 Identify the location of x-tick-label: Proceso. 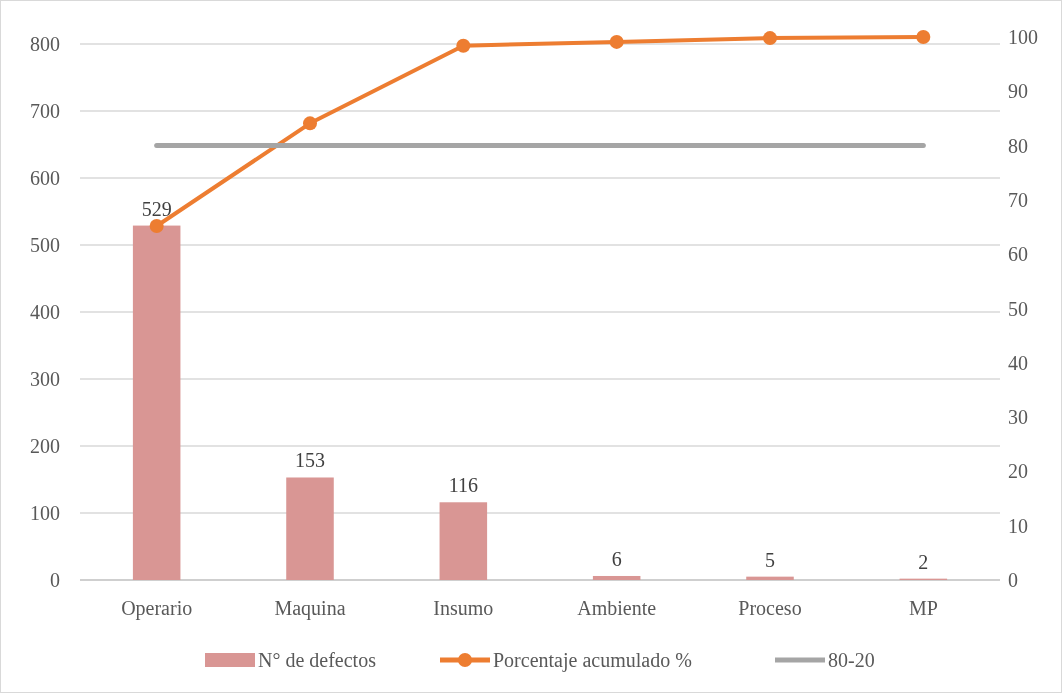
(770, 608).